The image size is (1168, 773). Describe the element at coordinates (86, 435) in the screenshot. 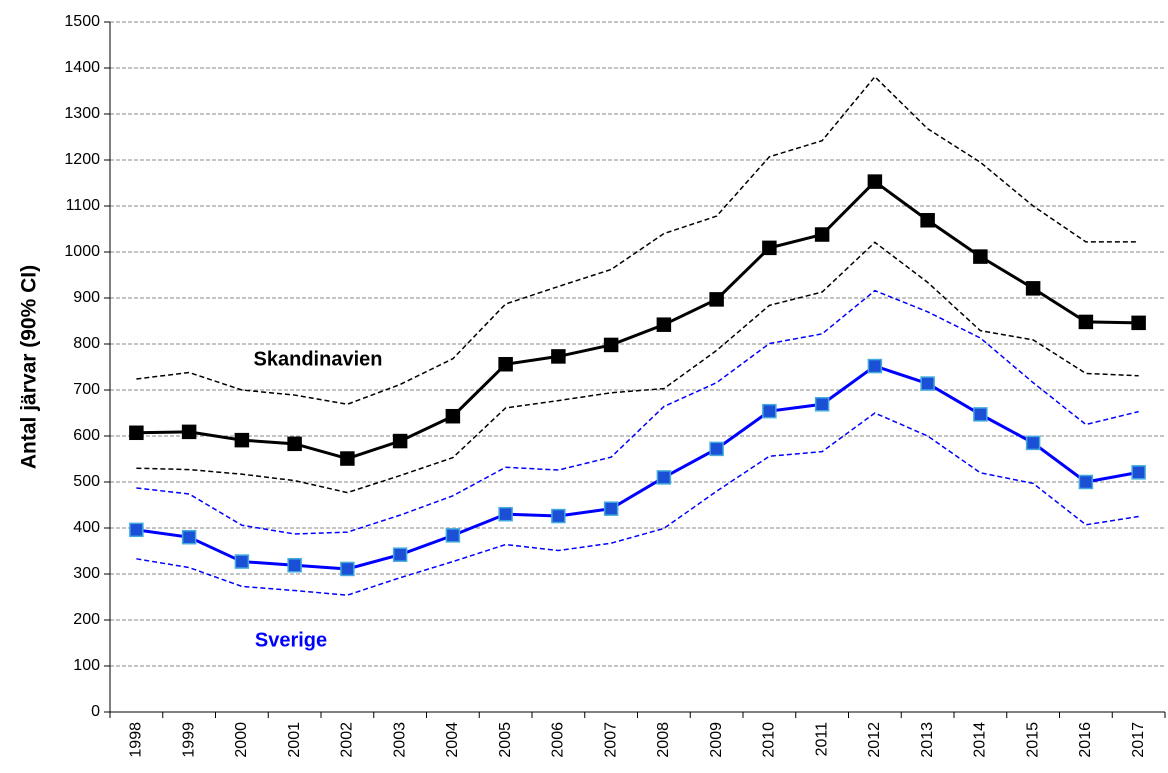

I see `y-tick-label: 600` at that location.